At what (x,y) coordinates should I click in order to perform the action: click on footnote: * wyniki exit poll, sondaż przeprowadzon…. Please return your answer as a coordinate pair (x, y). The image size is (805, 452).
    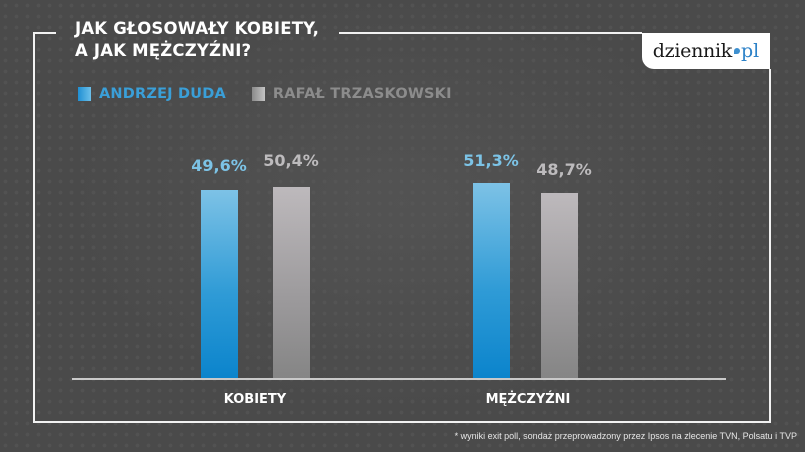
    Looking at the image, I should click on (625, 436).